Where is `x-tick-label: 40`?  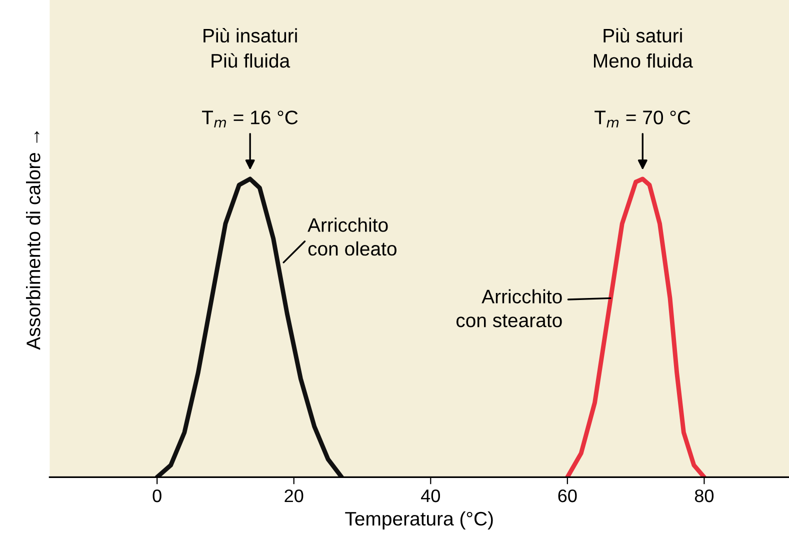
x-tick-label: 40 is located at coordinates (430, 495).